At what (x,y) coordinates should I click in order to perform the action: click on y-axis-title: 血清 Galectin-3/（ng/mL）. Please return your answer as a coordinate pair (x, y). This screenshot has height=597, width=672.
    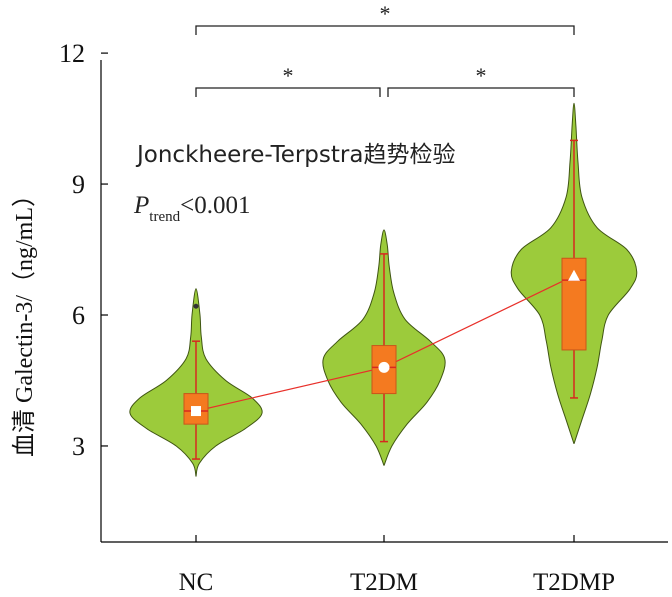
    Looking at the image, I should click on (24, 320).